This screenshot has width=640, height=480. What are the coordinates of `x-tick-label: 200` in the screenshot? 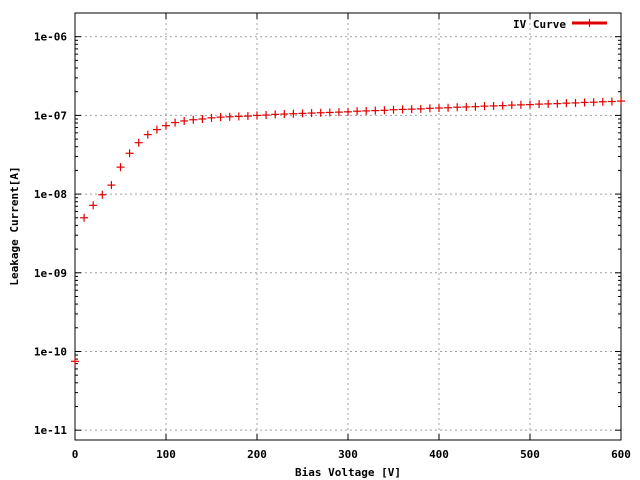 It's located at (257, 454).